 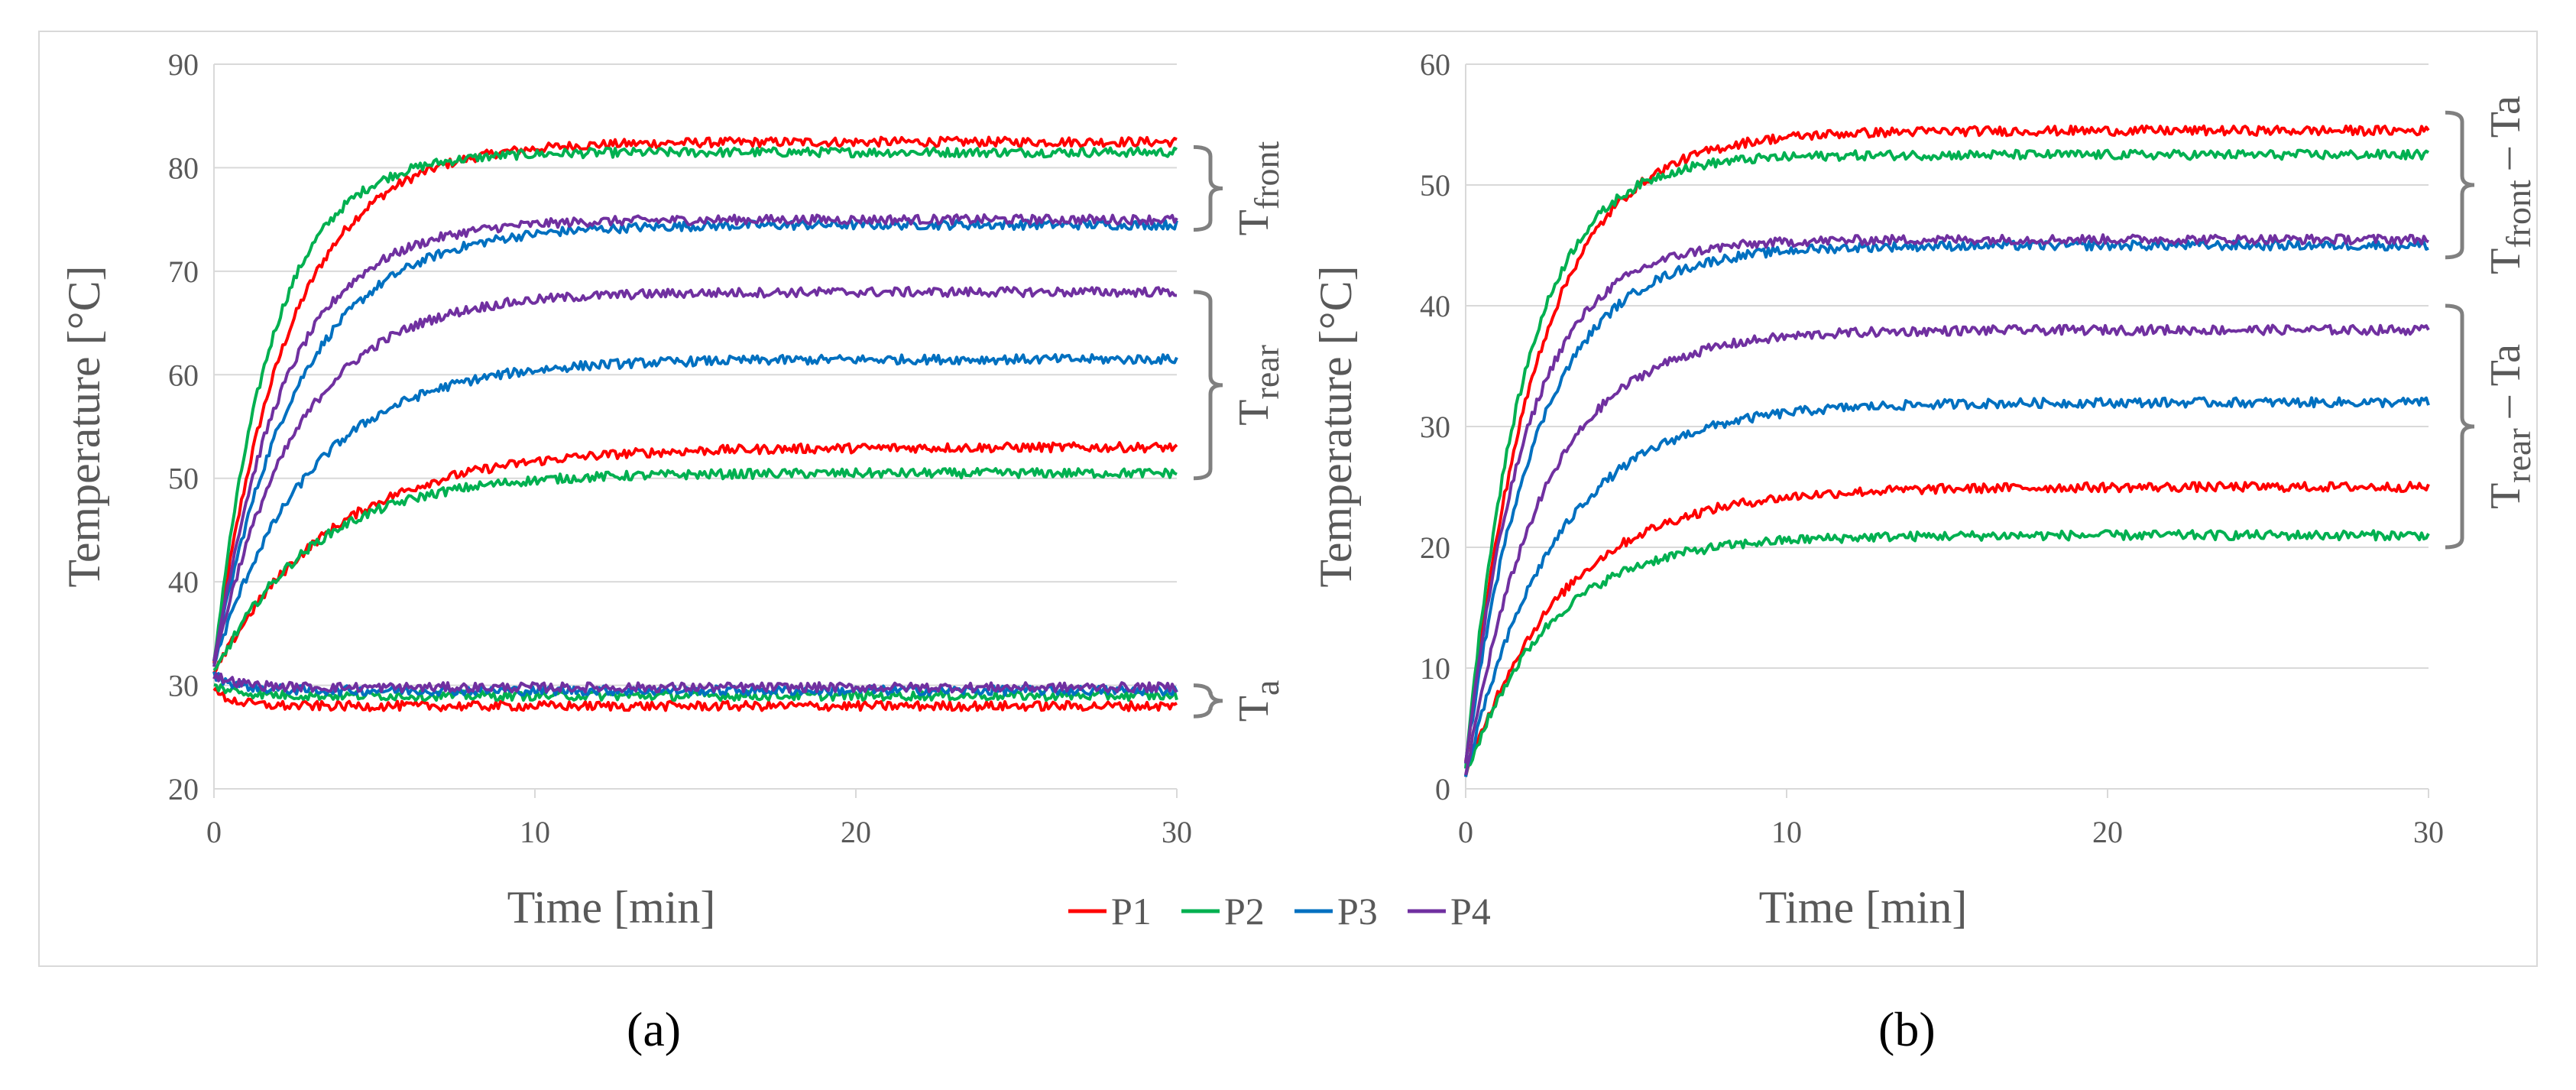 What do you see at coordinates (1258, 701) in the screenshot?
I see `bracket-label: Ta` at bounding box center [1258, 701].